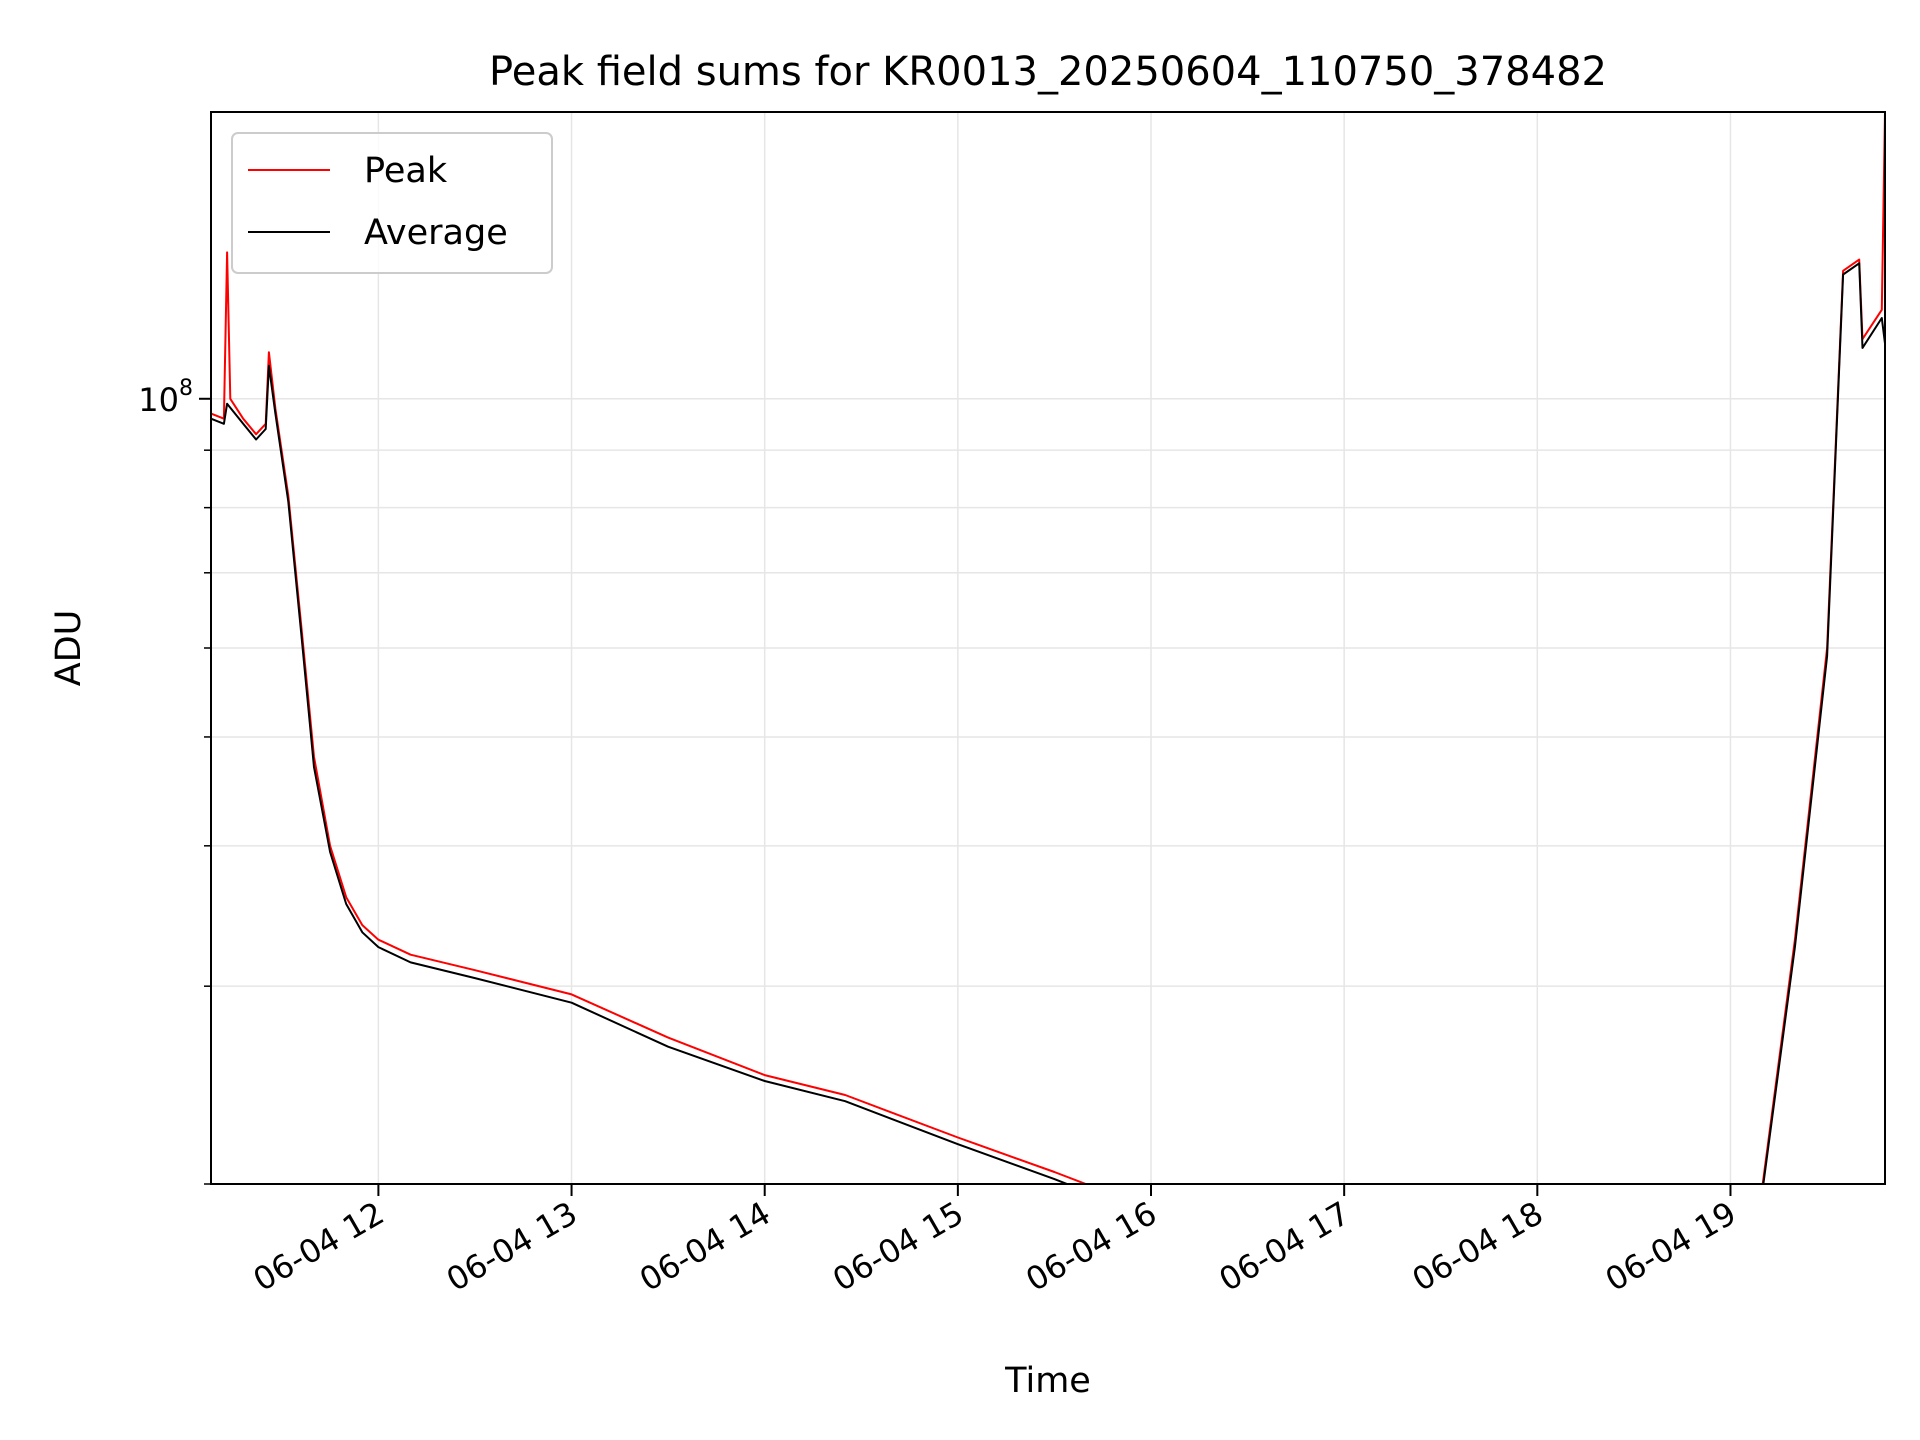  I want to click on y-axis-label: ADU, so click(69, 648).